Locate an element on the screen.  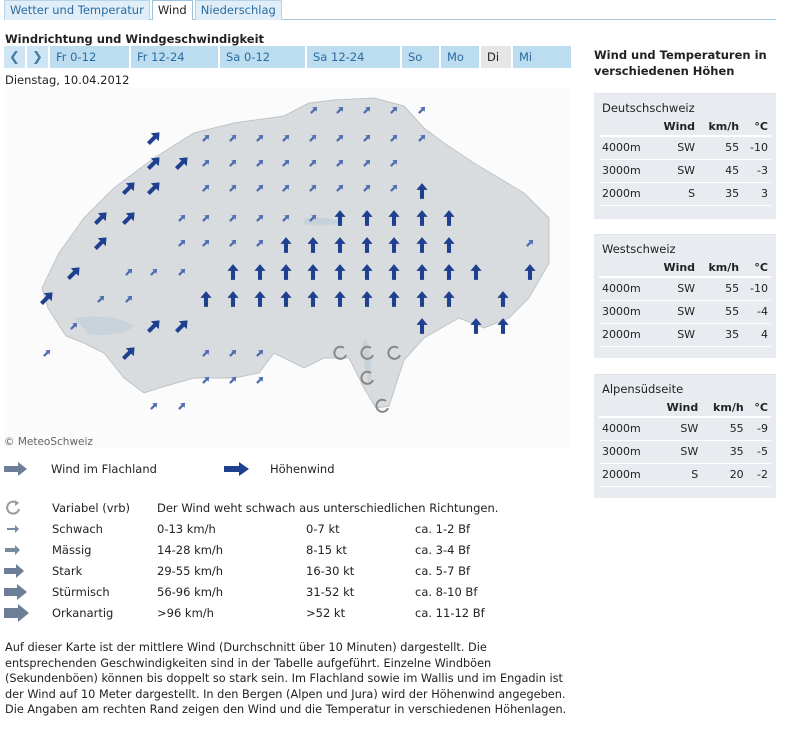
region-name: Westschweiz is located at coordinates (639, 249).